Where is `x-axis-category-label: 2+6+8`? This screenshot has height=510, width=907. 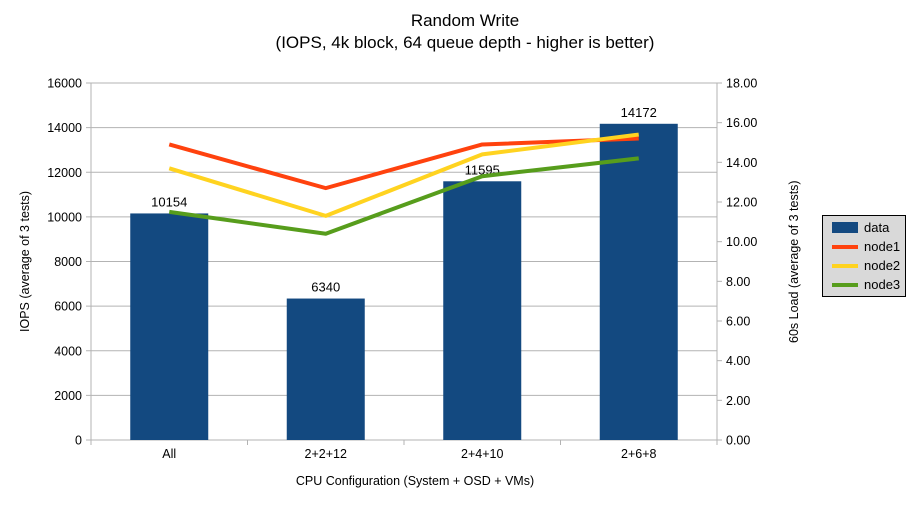
x-axis-category-label: 2+6+8 is located at coordinates (639, 454).